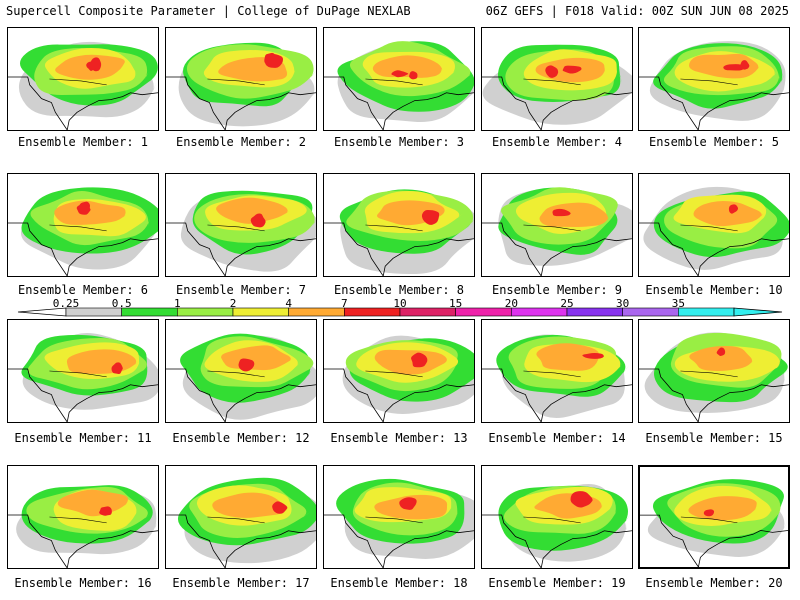 Image resolution: width=800 pixels, height=600 pixels. I want to click on member-caption: Ensemble Member: 16, so click(83, 583).